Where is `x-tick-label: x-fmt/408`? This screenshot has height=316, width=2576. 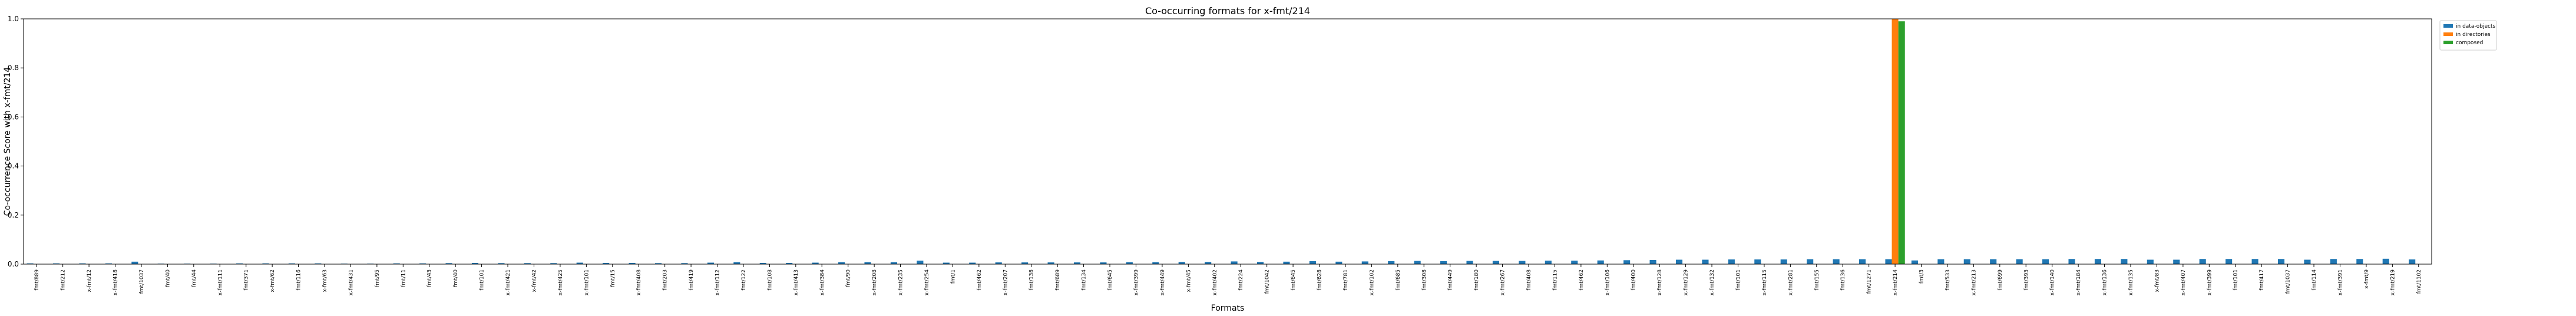
x-tick-label: x-fmt/408 is located at coordinates (639, 282).